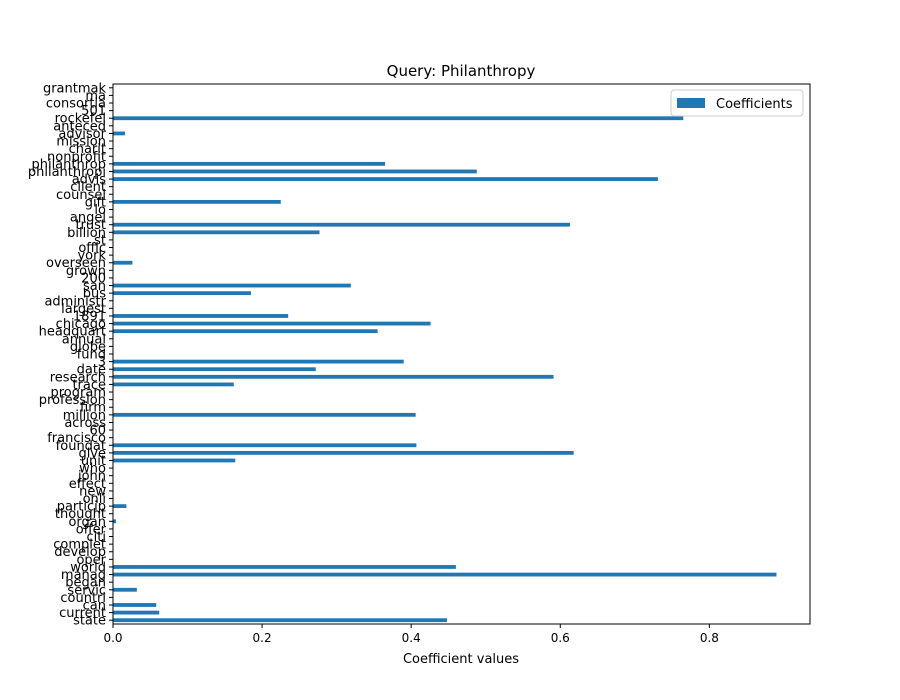  I want to click on x-axis-ticks: 0.0 0.2 0.4 0.6 0.8, so click(411, 634).